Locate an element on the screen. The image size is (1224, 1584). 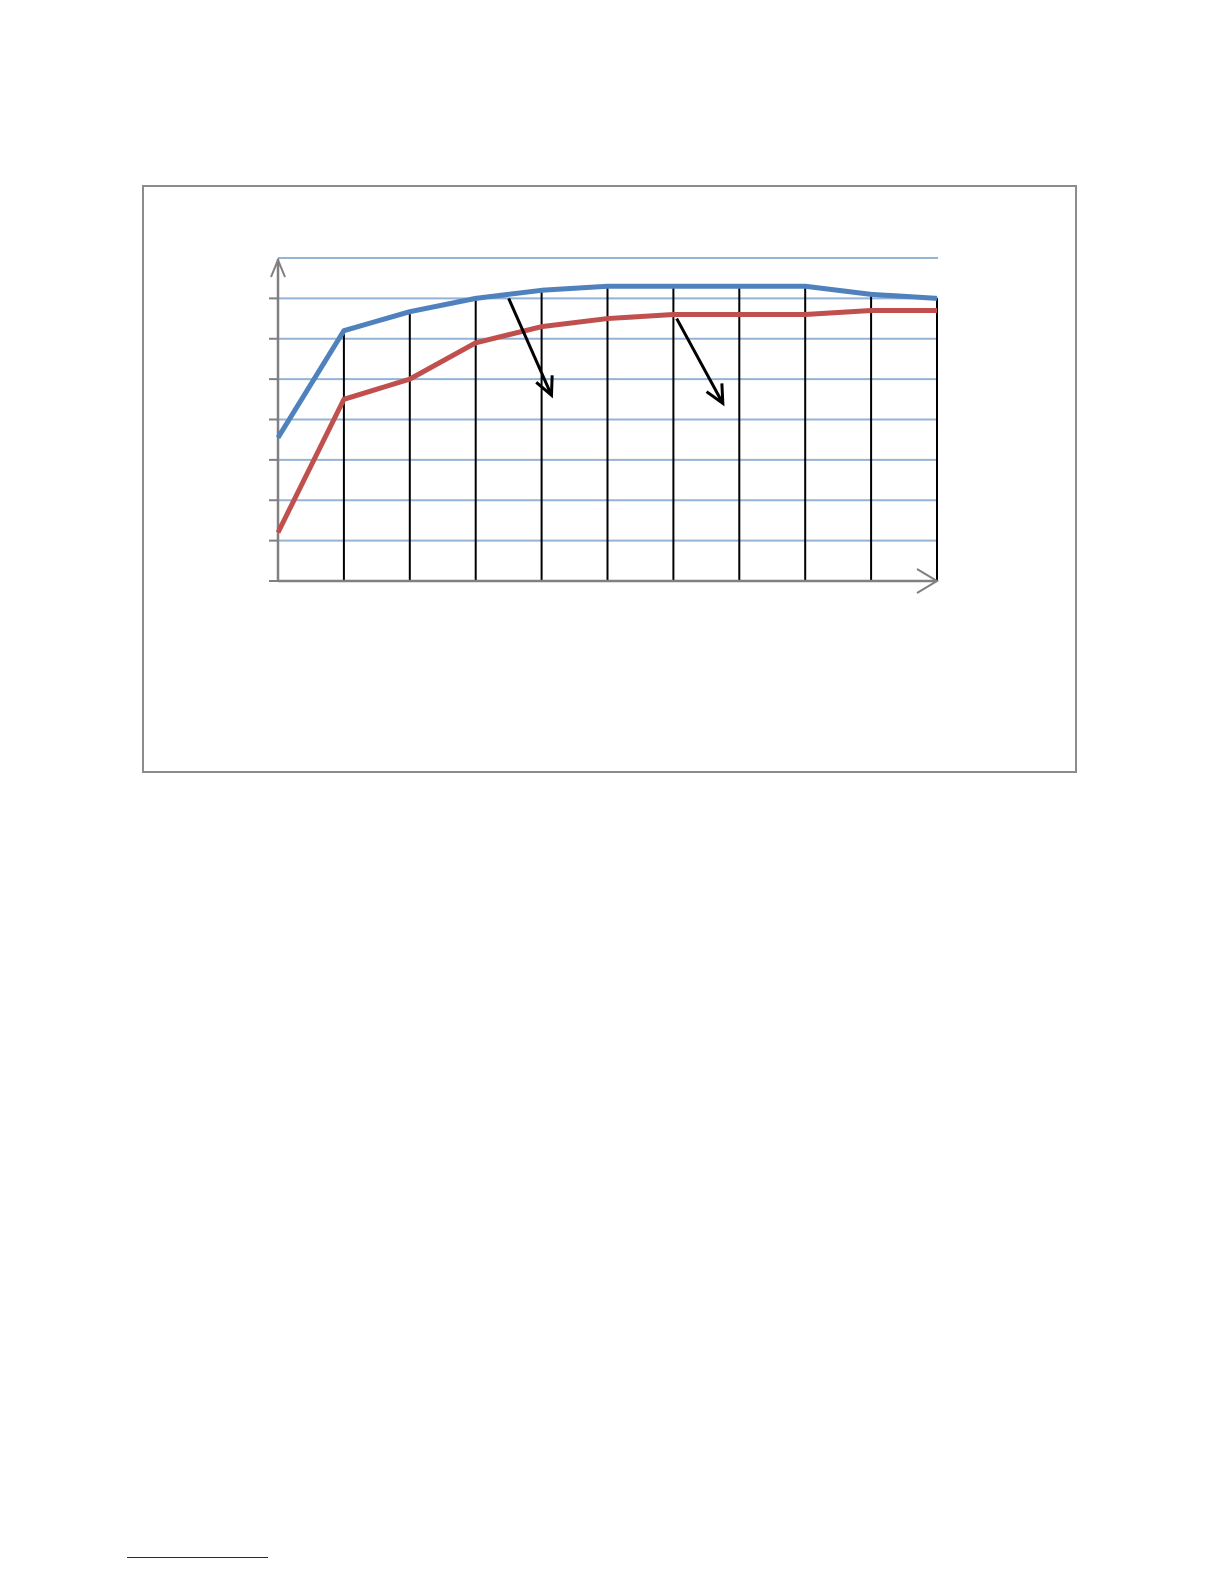
line-chart is located at coordinates (604, 425).